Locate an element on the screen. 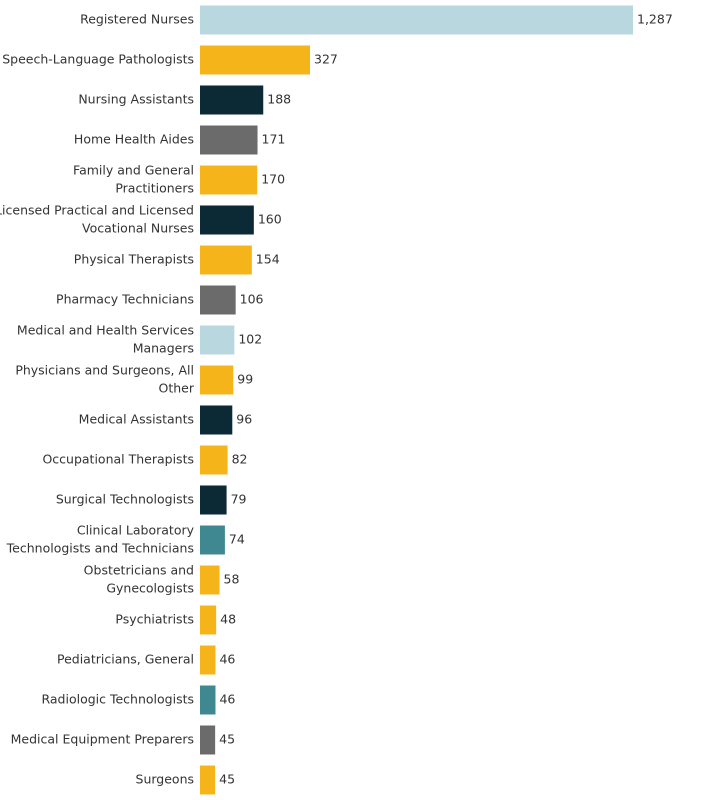 The height and width of the screenshot is (800, 703). value-label-psychiatrists: 48 is located at coordinates (228, 619).